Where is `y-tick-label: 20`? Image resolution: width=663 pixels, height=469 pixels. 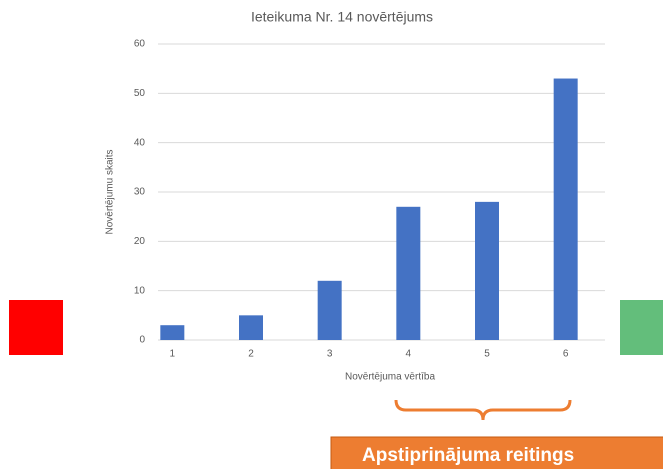 y-tick-label: 20 is located at coordinates (140, 241).